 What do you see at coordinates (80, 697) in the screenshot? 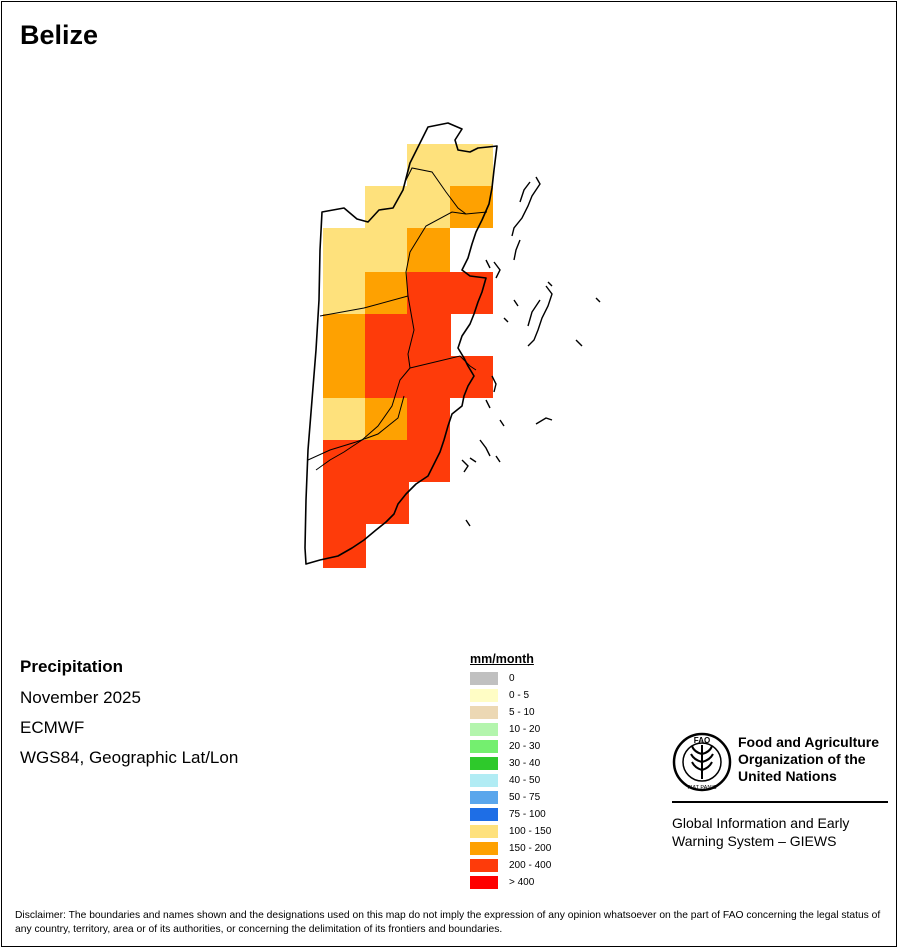
I see `period-label: November 2025` at bounding box center [80, 697].